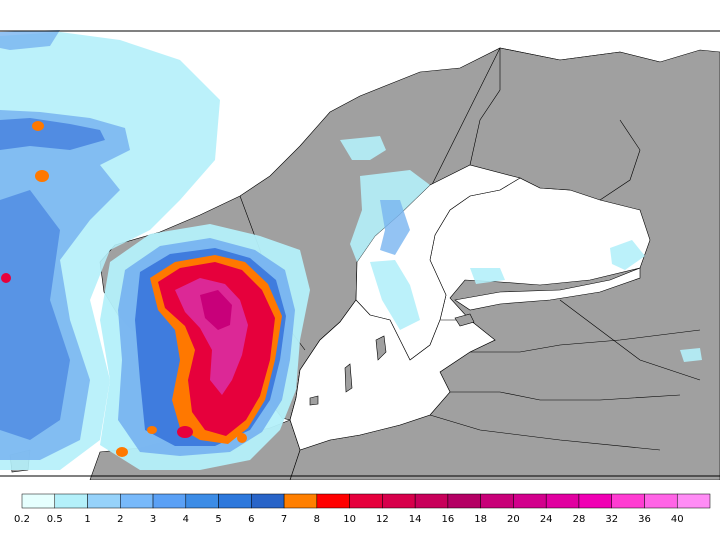 The image size is (720, 540). I want to click on legend-tick-label: 5, so click(218, 519).